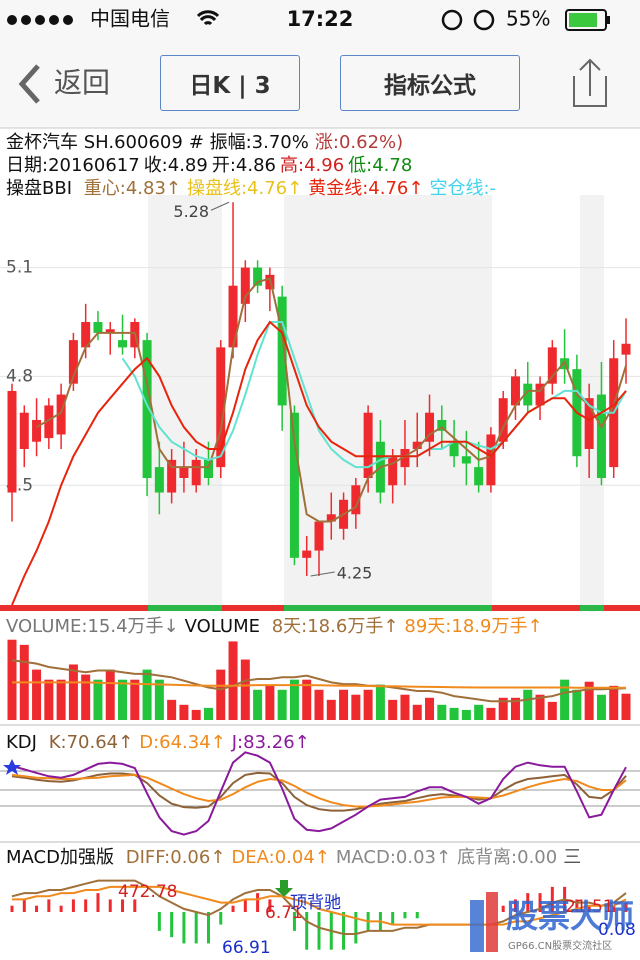 This screenshot has width=640, height=960. What do you see at coordinates (430, 83) in the screenshot?
I see `formula-button: 指标公式` at bounding box center [430, 83].